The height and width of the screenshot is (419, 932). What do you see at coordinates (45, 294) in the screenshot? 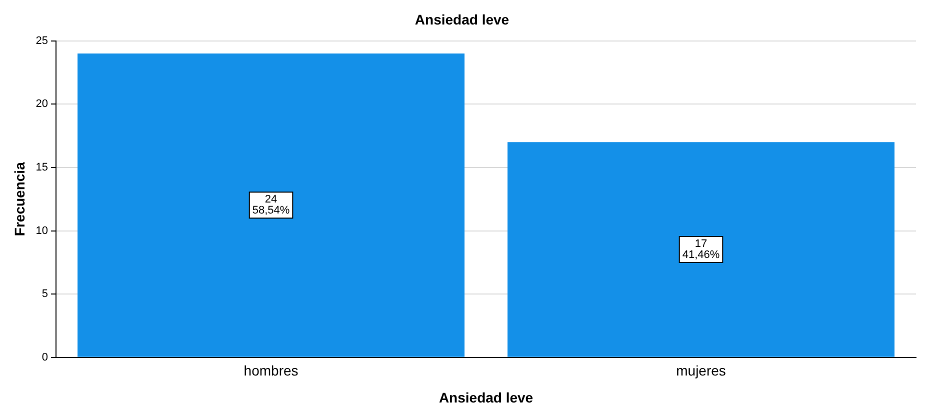
I see `y-tick-label: 5` at bounding box center [45, 294].